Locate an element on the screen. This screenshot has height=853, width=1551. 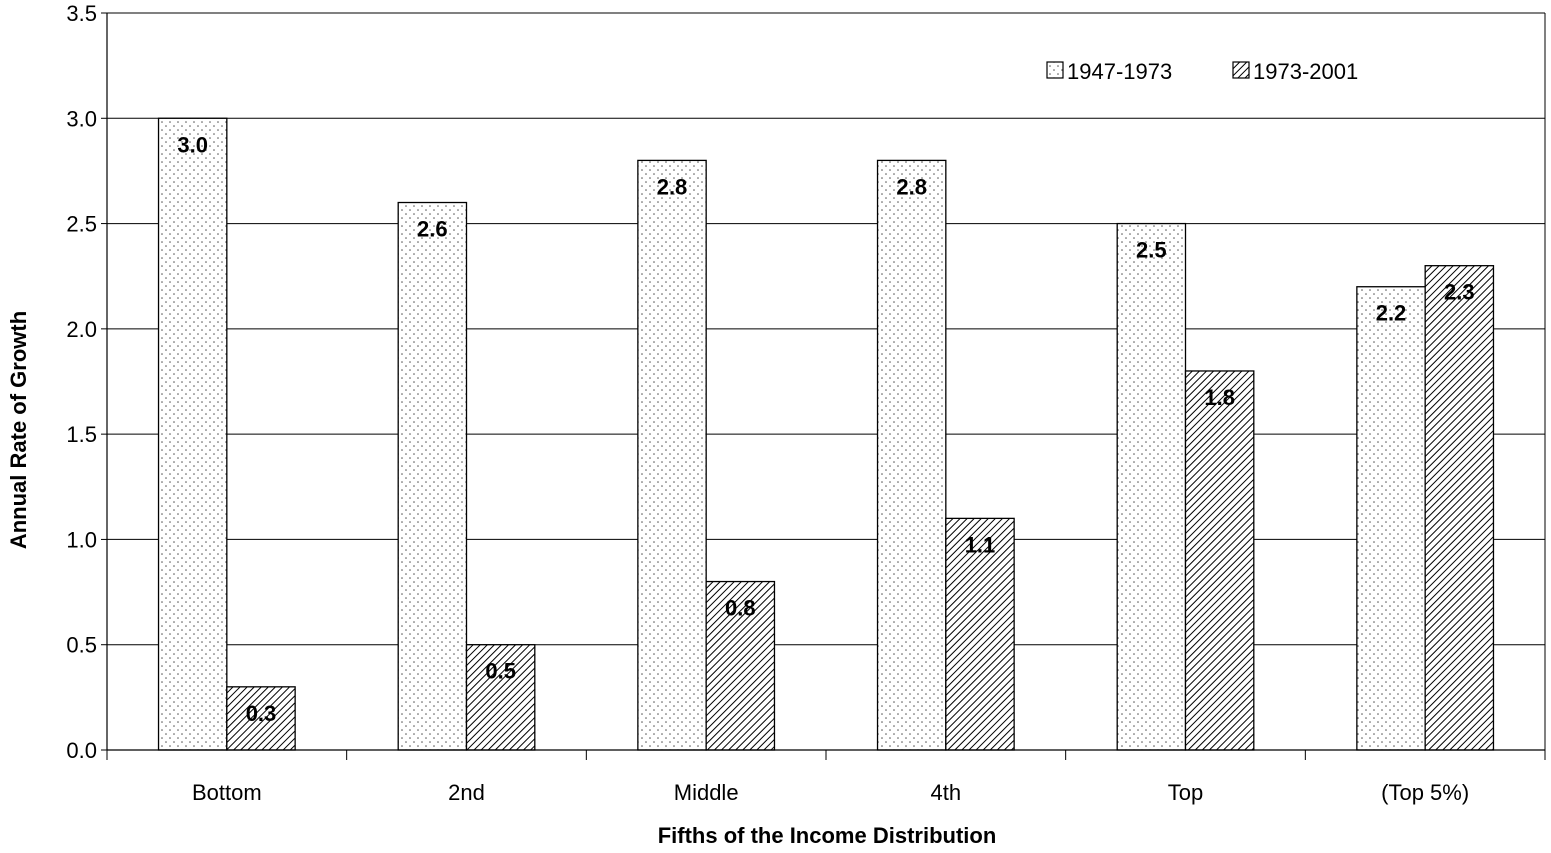
data-label: 2.3 is located at coordinates (1459, 292).